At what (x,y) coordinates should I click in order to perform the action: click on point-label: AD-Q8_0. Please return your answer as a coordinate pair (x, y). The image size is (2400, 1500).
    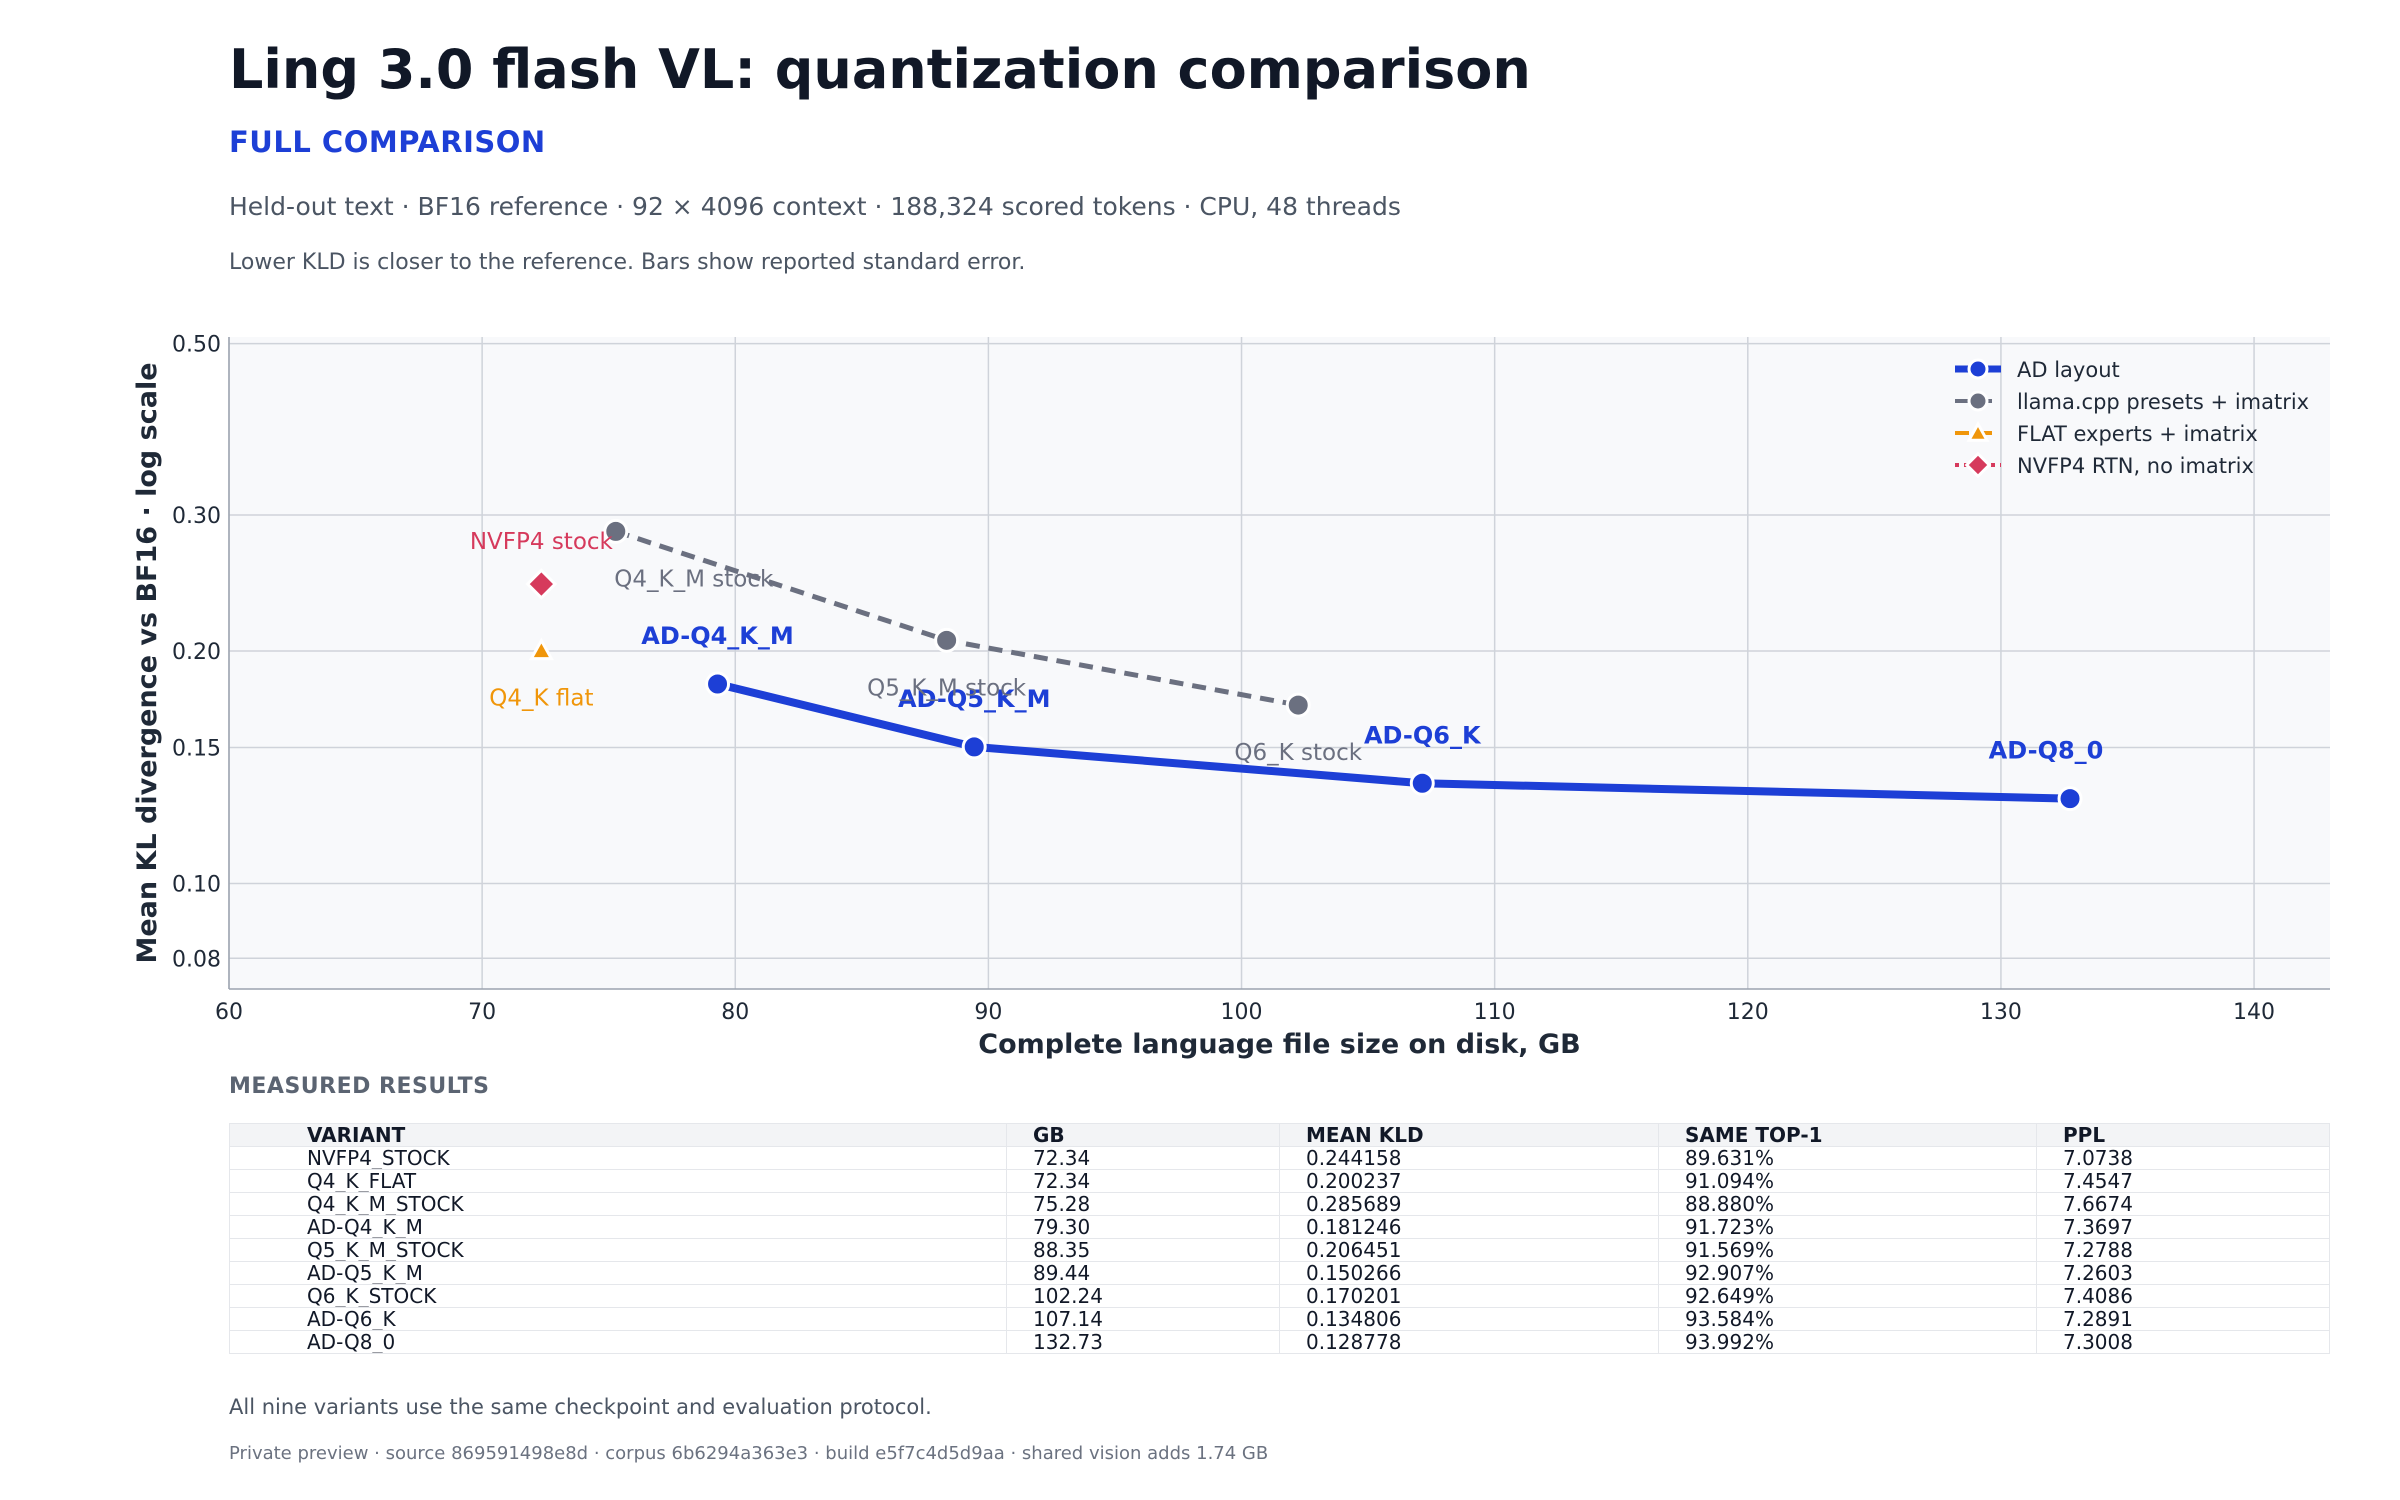
    Looking at the image, I should click on (2046, 751).